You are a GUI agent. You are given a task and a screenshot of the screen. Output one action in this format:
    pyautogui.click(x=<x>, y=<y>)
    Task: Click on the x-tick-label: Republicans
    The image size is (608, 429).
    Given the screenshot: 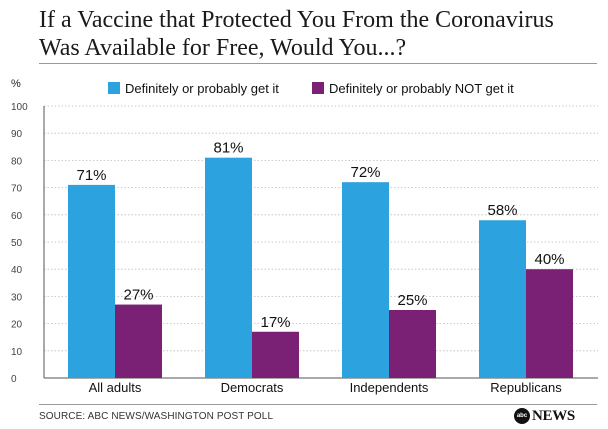 What is the action you would take?
    pyautogui.click(x=526, y=387)
    